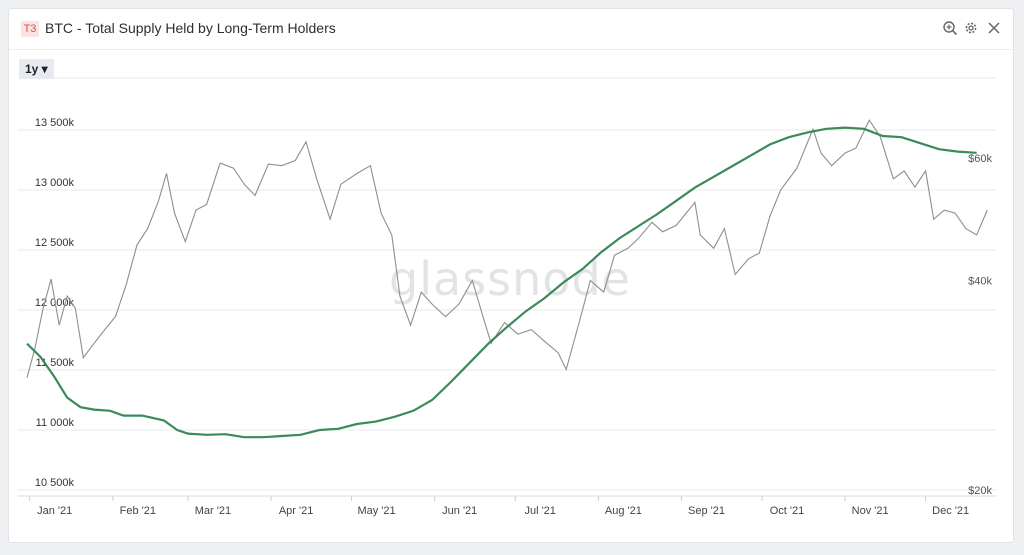 The image size is (1024, 555). I want to click on x-tick-label: Oct '21, so click(787, 511).